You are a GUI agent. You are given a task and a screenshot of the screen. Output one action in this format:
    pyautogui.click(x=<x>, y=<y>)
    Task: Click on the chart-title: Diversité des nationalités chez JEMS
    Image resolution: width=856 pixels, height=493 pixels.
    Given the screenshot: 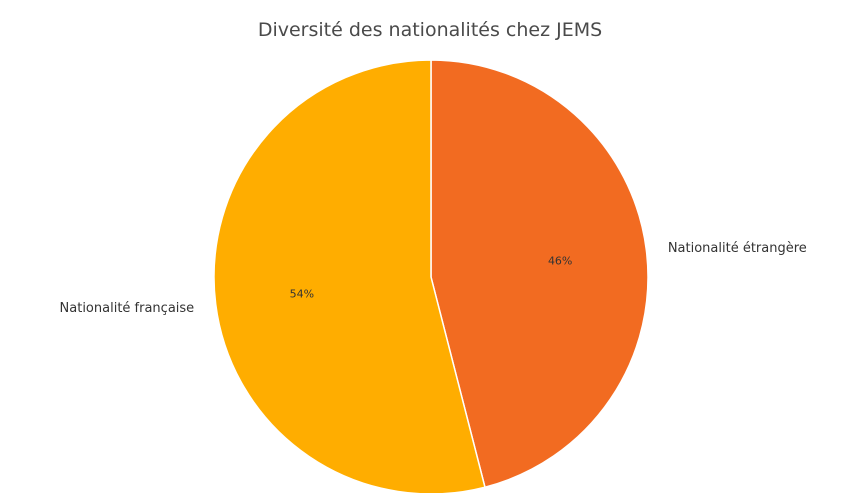 What is the action you would take?
    pyautogui.click(x=430, y=30)
    